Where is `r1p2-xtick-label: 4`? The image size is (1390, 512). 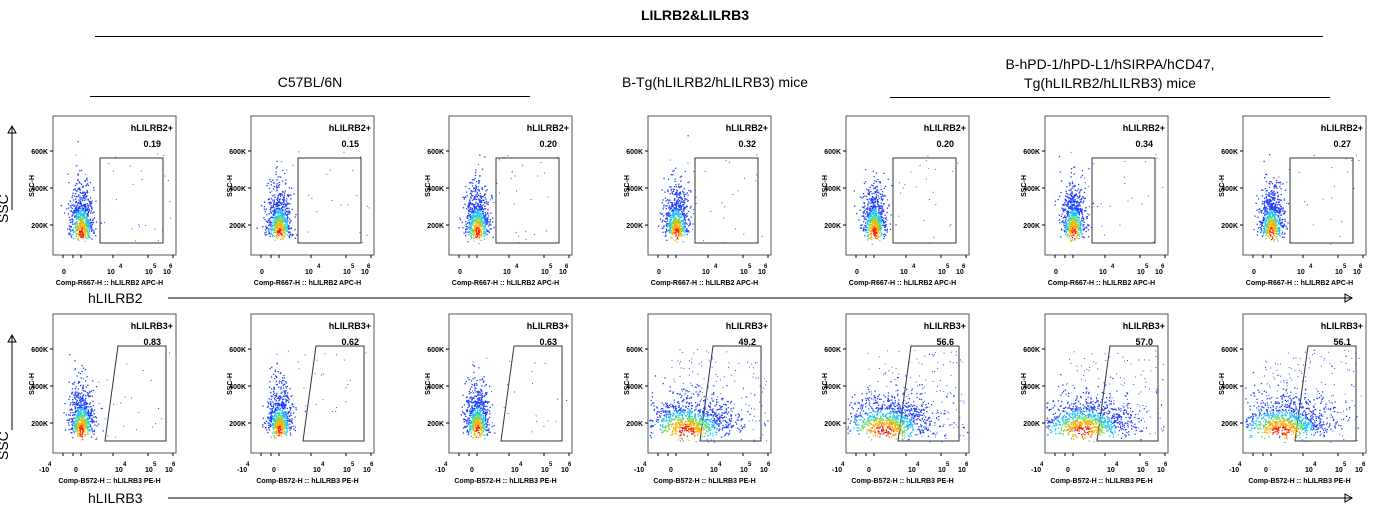 r1p2-xtick-label: 4 is located at coordinates (319, 267).